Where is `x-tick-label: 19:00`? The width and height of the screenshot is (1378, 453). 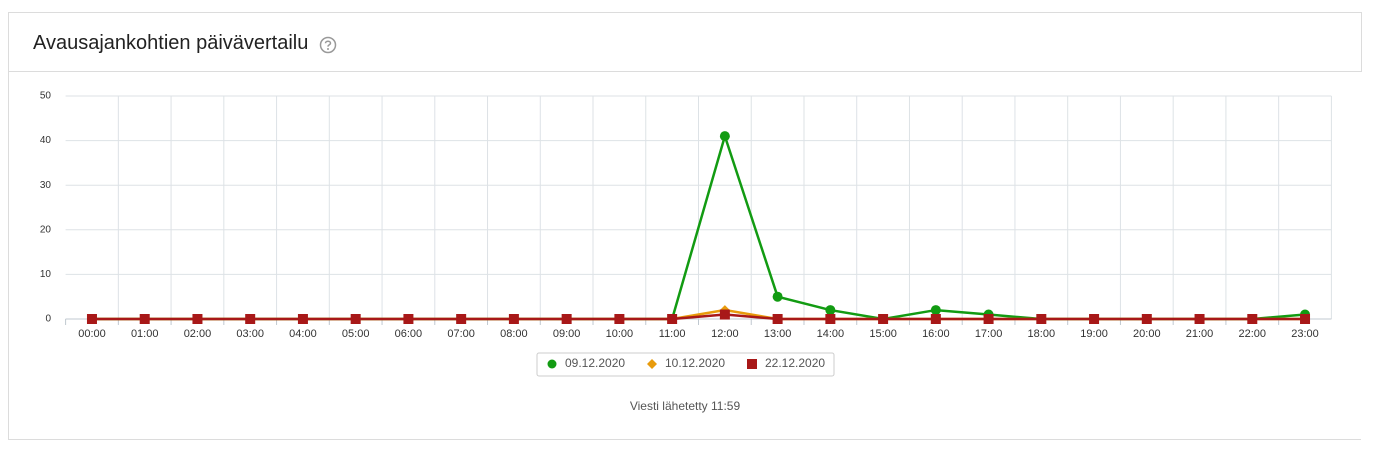 x-tick-label: 19:00 is located at coordinates (1094, 334).